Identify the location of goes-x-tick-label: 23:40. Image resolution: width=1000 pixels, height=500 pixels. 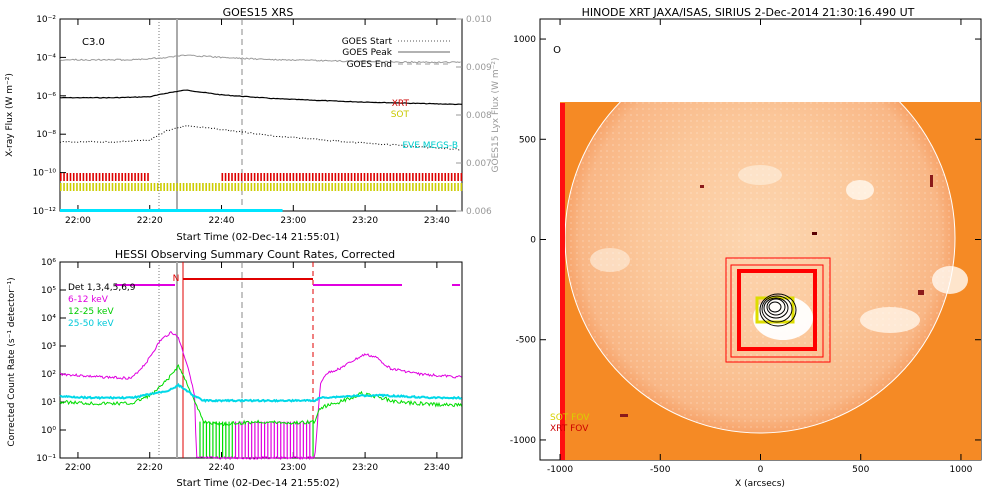
(437, 221).